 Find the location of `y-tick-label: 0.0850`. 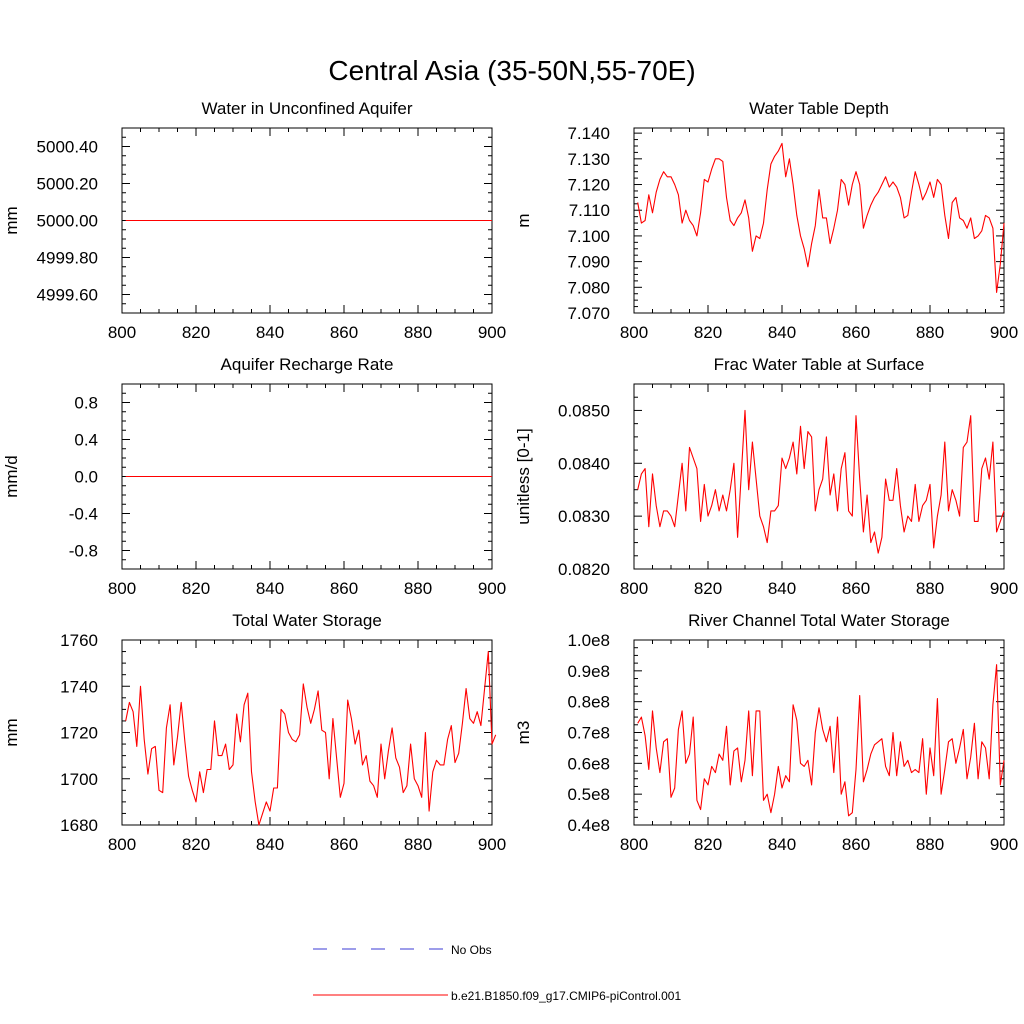

y-tick-label: 0.0850 is located at coordinates (584, 410).